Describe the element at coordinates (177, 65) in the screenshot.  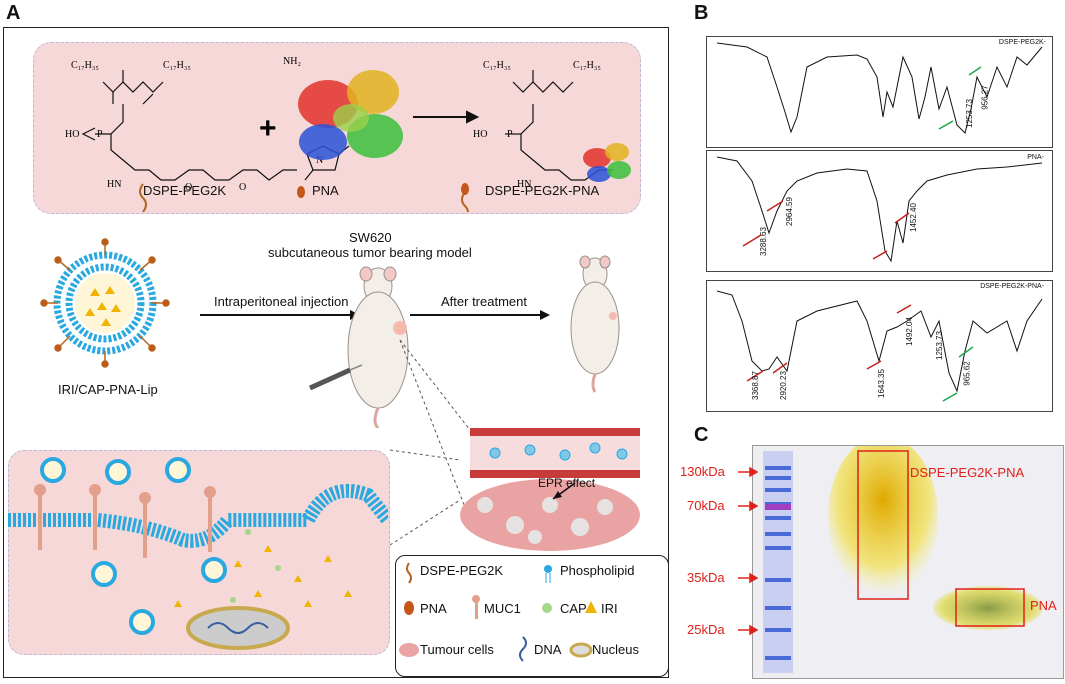
I see `c17-label-2: C₁₇H₃₅` at that location.